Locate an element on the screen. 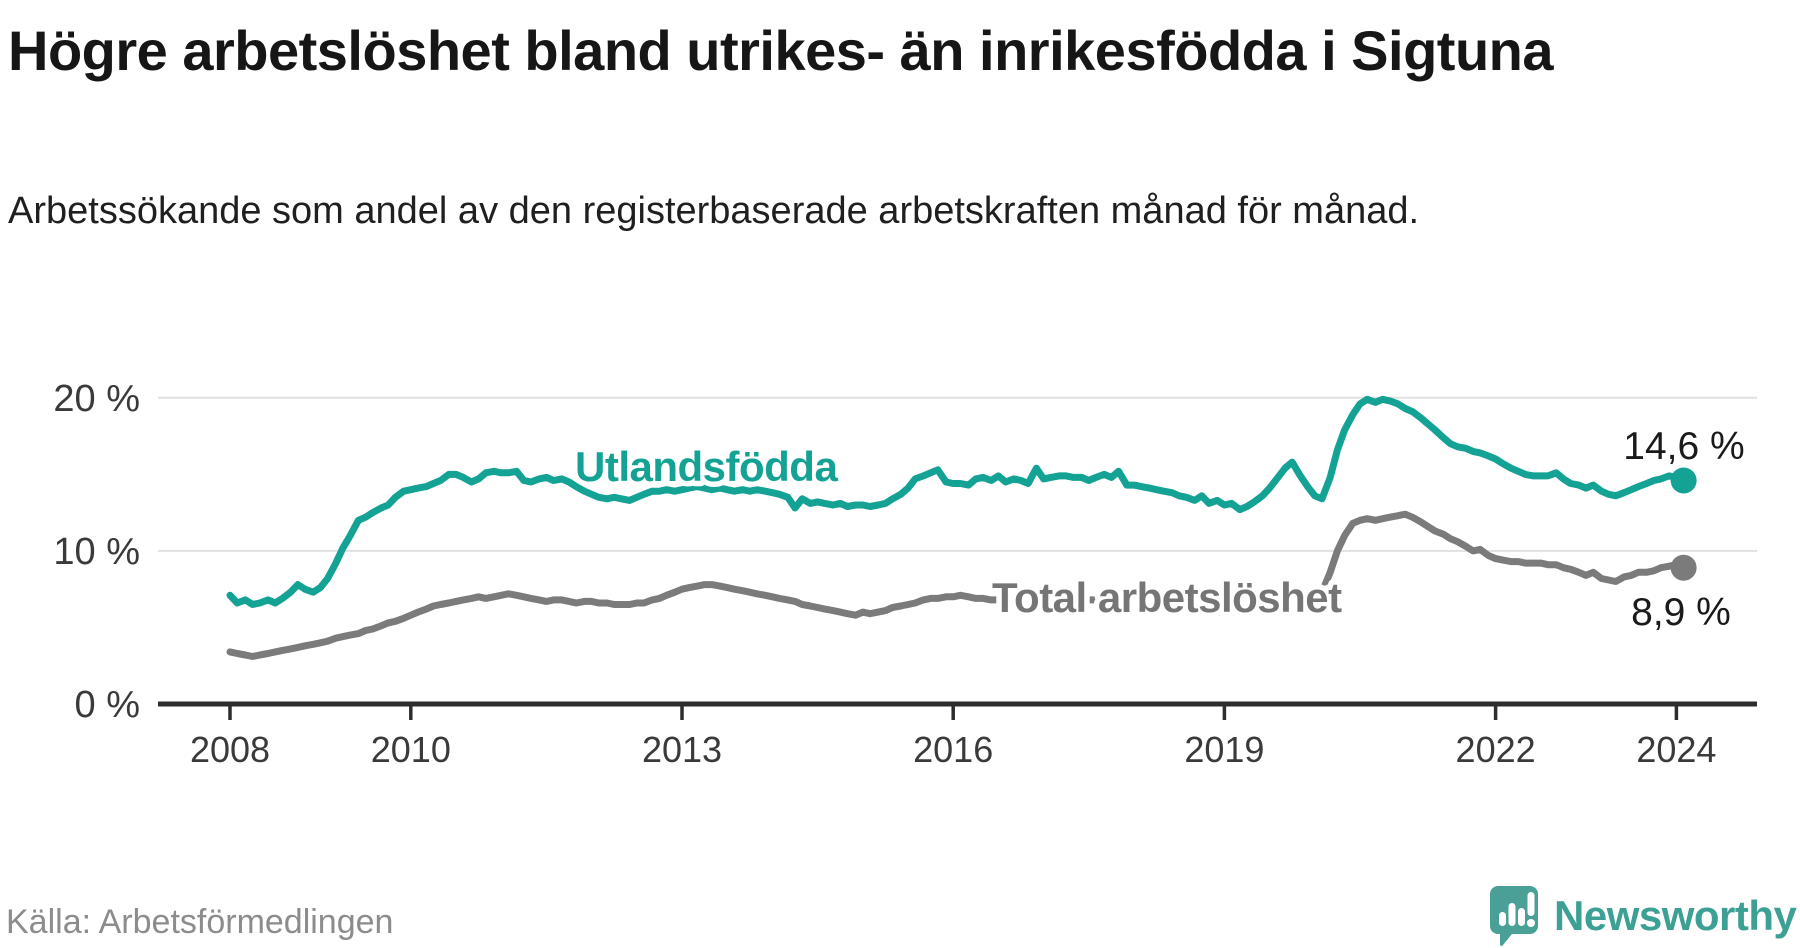 This screenshot has width=1800, height=948. source-note: Källa: Arbetsförmedlingen is located at coordinates (200, 922).